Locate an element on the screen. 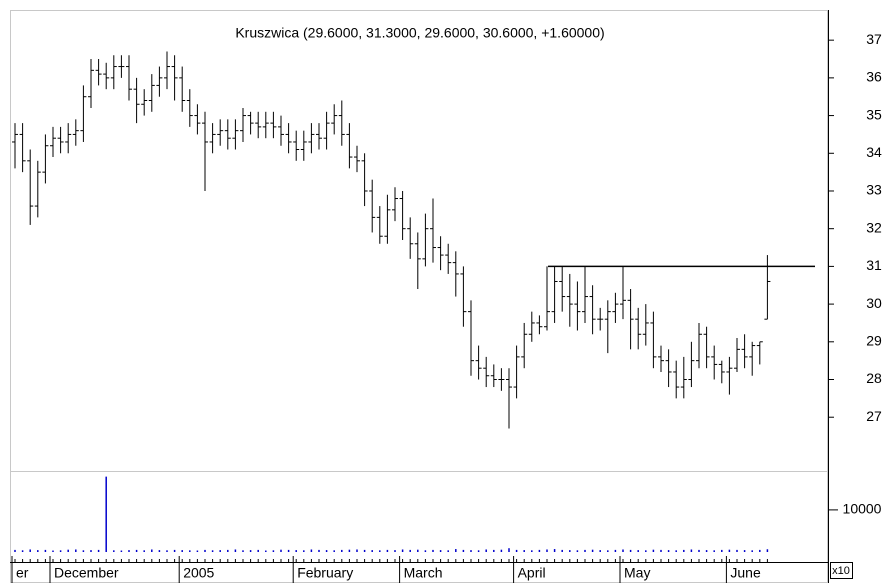 The width and height of the screenshot is (889, 583). y-tick-label: 33 is located at coordinates (874, 190).